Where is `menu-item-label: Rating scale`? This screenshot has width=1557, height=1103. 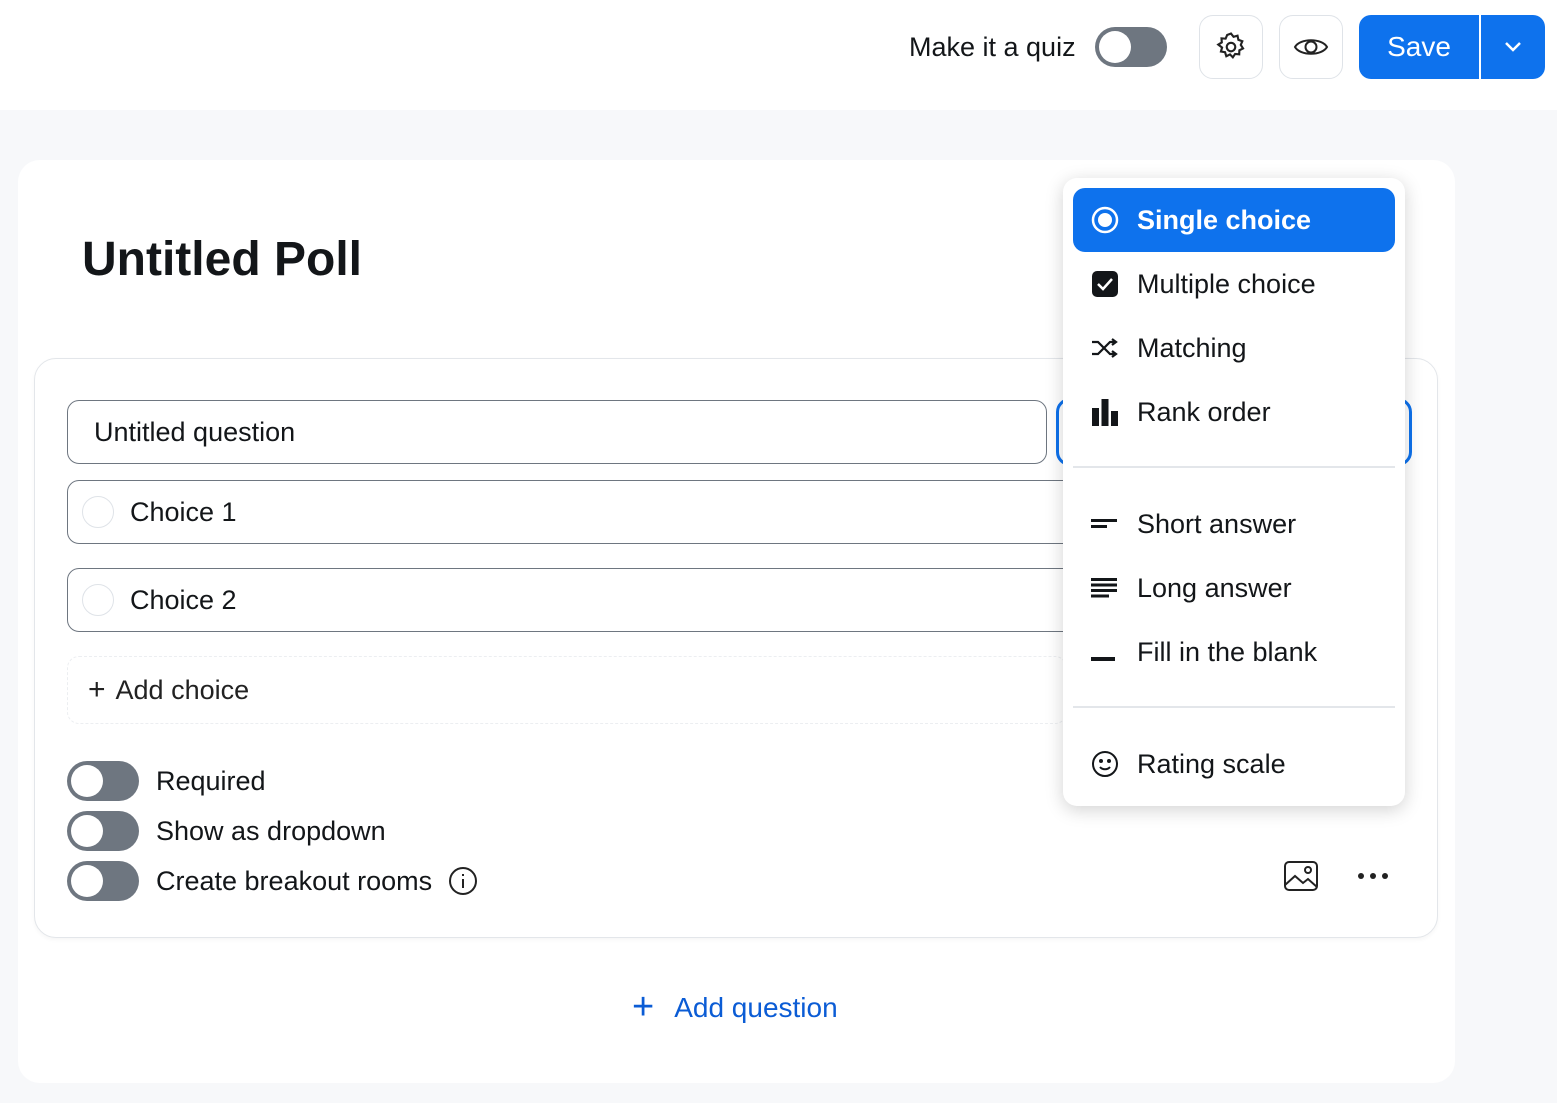
menu-item-label: Rating scale is located at coordinates (1211, 763).